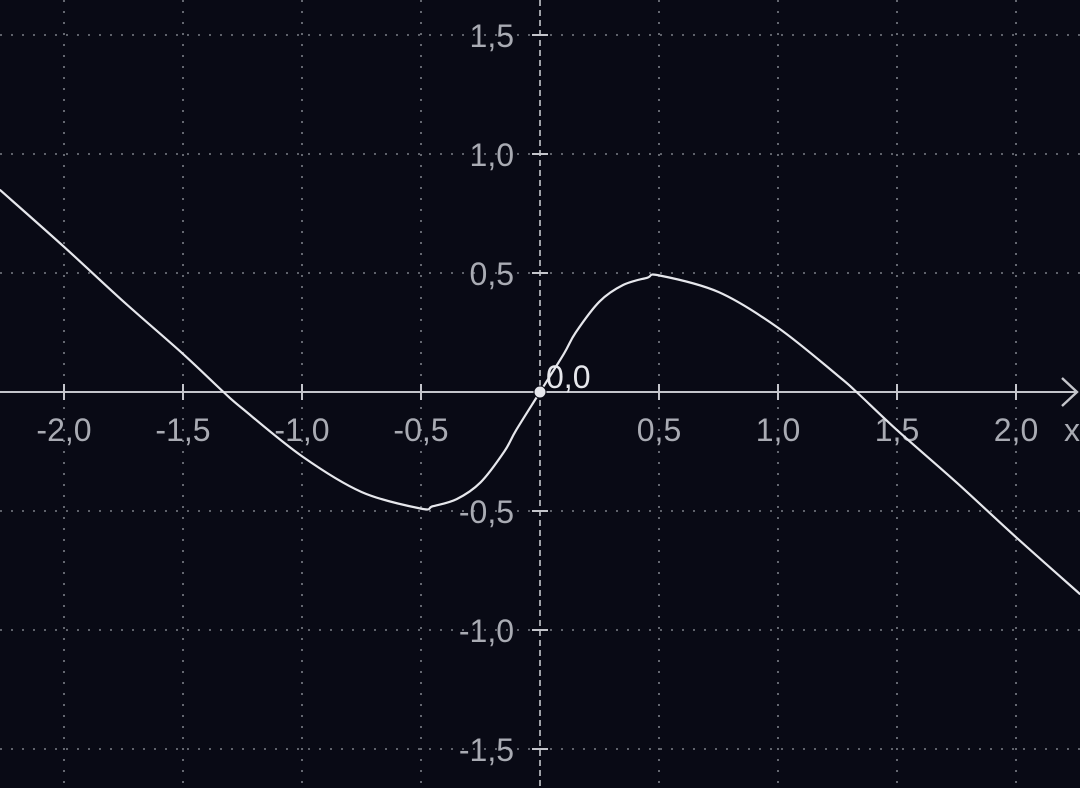  What do you see at coordinates (486, 631) in the screenshot?
I see `y-tick-label: -1,0` at bounding box center [486, 631].